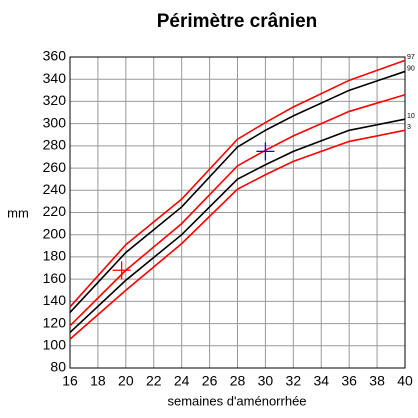 This screenshot has height=418, width=418. What do you see at coordinates (70, 381) in the screenshot?
I see `x-tick-label: 16` at bounding box center [70, 381].